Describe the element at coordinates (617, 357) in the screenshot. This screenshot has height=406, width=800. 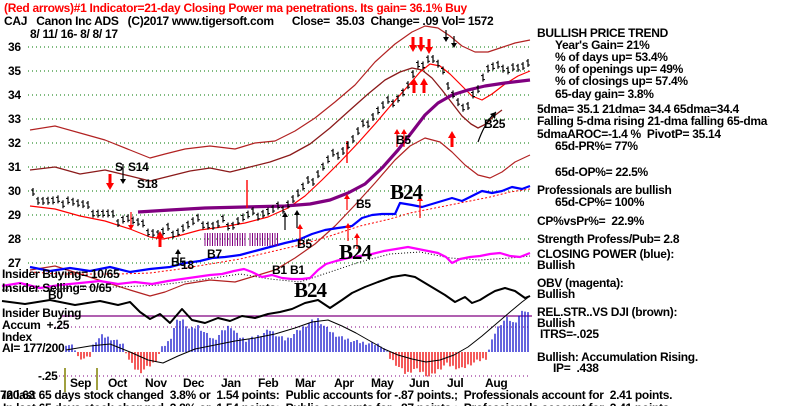
I see `analysis-line: Bullish: Accumulation Rising.` at that location.